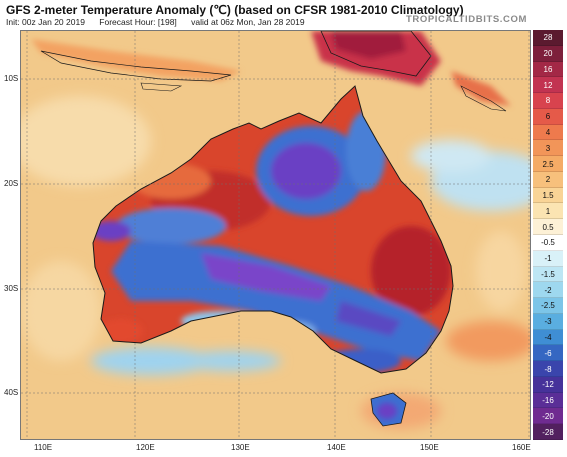  What do you see at coordinates (45, 22) in the screenshot?
I see `init-time: Init: 00z Jan 20 2019` at bounding box center [45, 22].